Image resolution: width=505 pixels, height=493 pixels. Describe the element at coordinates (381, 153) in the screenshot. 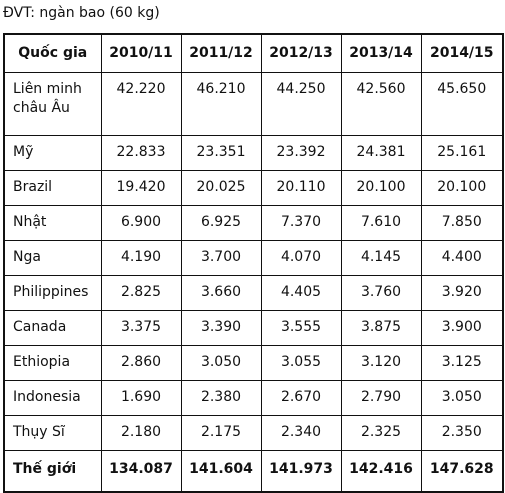

I see `value-cell: 24.381` at that location.